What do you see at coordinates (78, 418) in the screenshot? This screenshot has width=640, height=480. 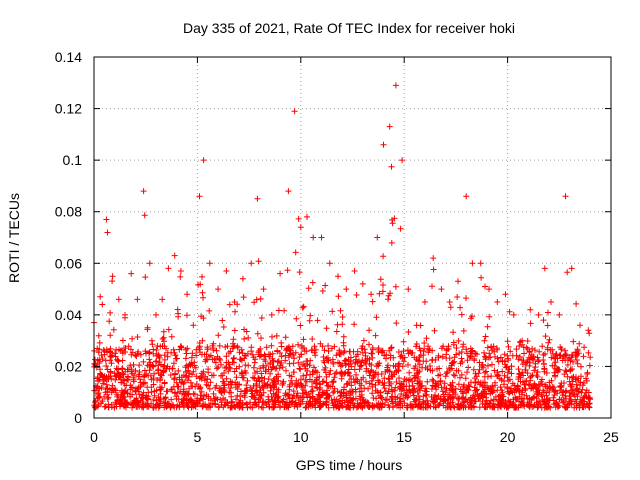 I see `y-tick-label: 0` at bounding box center [78, 418].